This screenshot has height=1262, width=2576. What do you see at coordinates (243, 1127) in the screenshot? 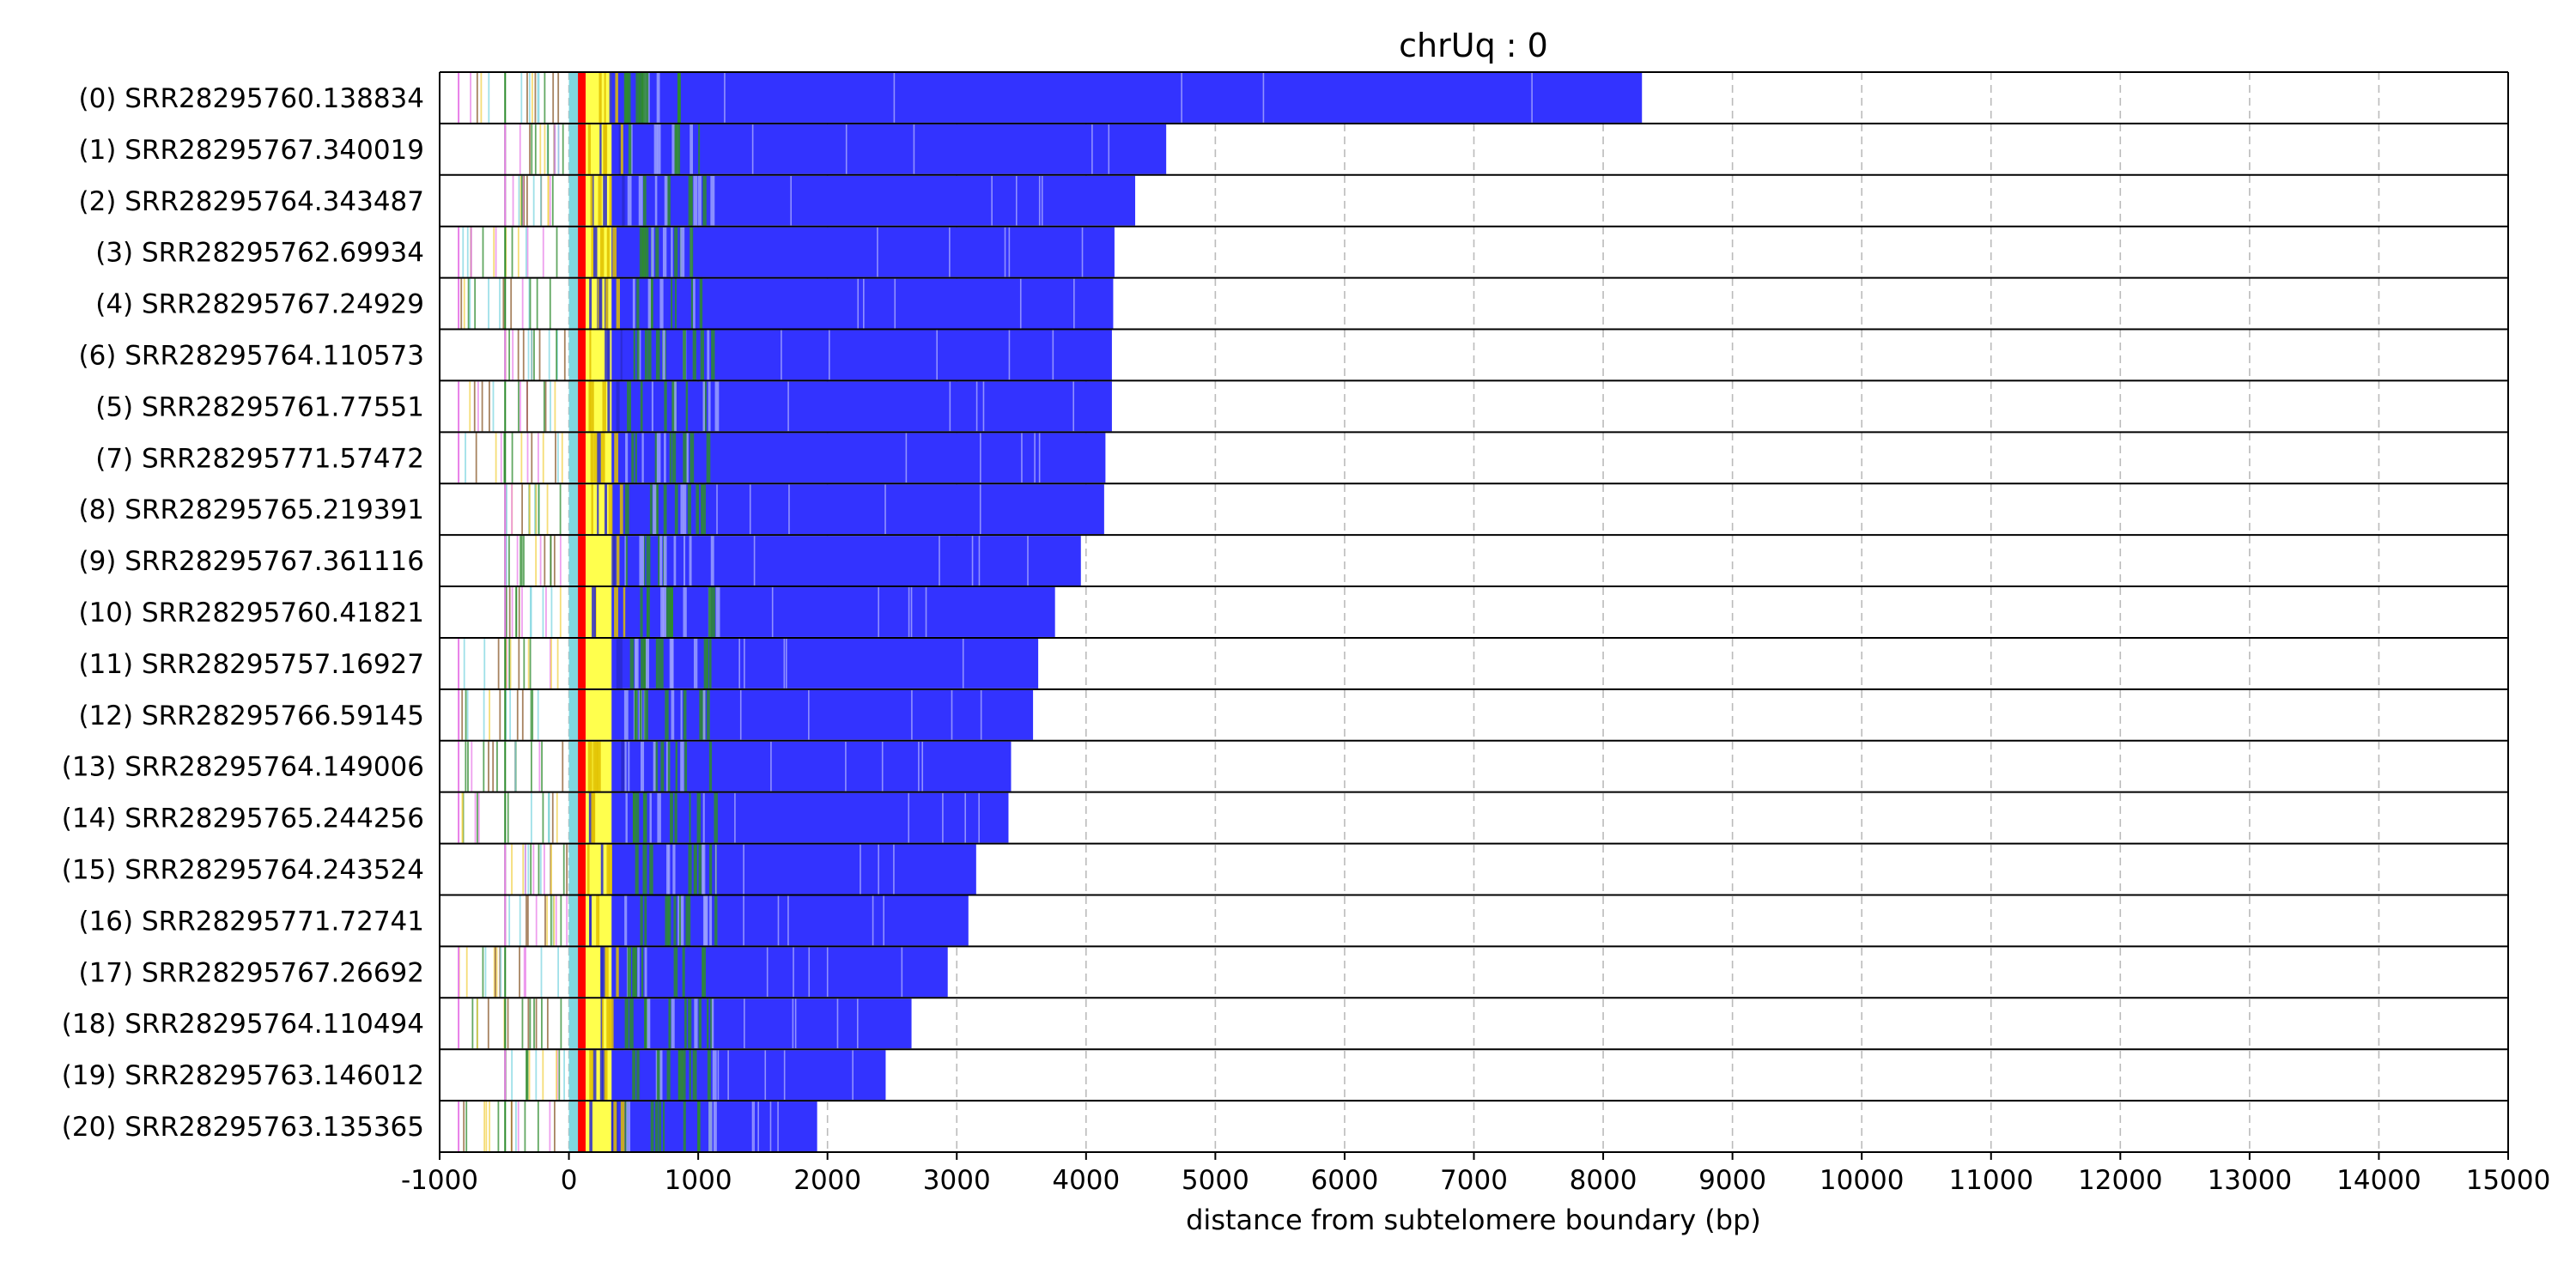
I see `read-label: (20) SRR28295763.135365` at bounding box center [243, 1127].